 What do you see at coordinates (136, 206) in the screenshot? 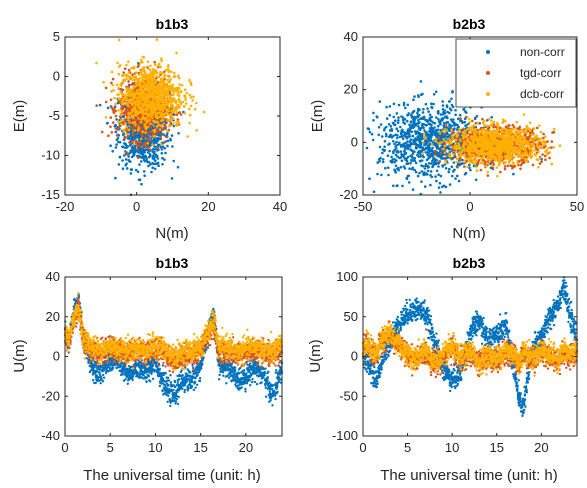
I see `x-tick-label: 0` at bounding box center [136, 206].